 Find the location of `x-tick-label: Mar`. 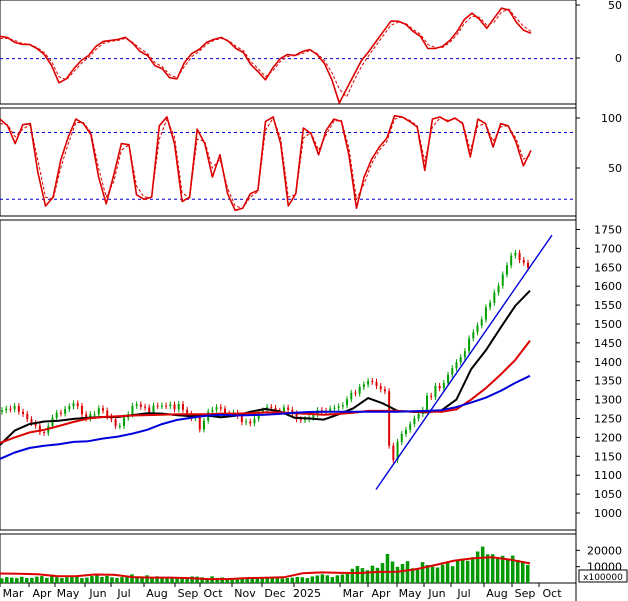

x-tick-label: Mar is located at coordinates (13, 593).